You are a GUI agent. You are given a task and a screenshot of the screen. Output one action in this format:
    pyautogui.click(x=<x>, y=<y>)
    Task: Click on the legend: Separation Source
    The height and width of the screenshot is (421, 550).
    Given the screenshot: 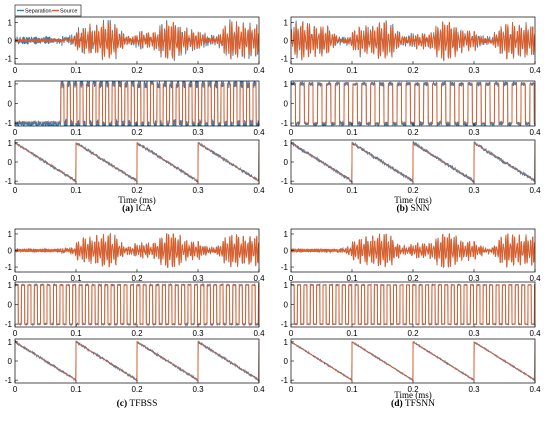 What is the action you would take?
    pyautogui.click(x=48, y=10)
    